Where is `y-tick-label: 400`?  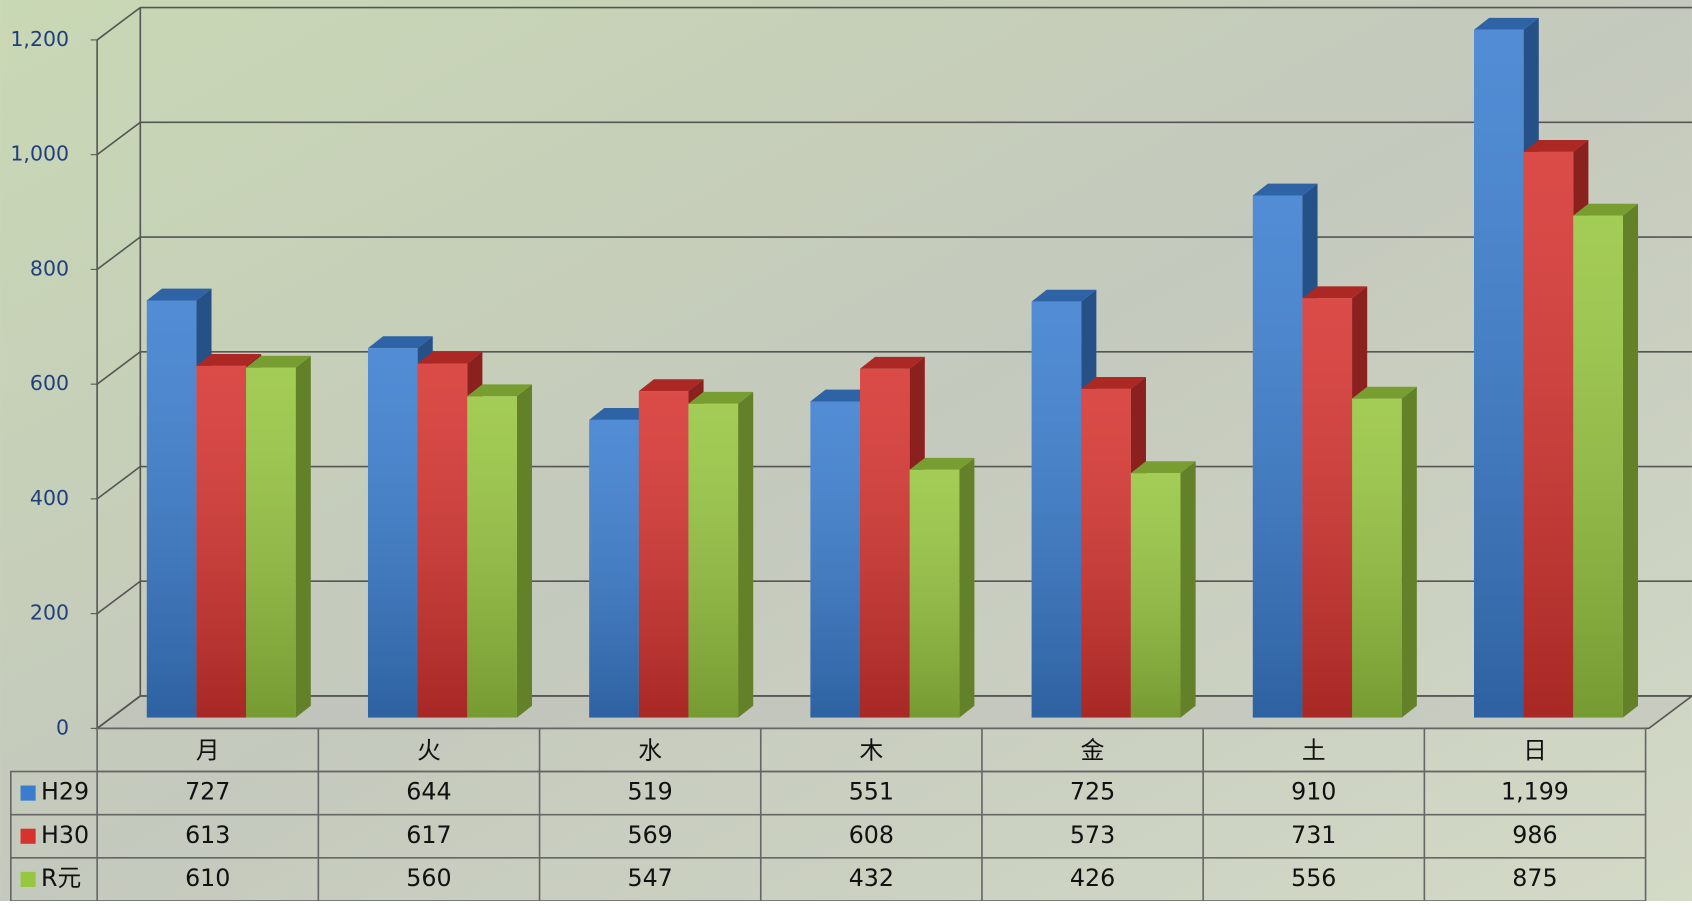 y-tick-label: 400 is located at coordinates (49, 498).